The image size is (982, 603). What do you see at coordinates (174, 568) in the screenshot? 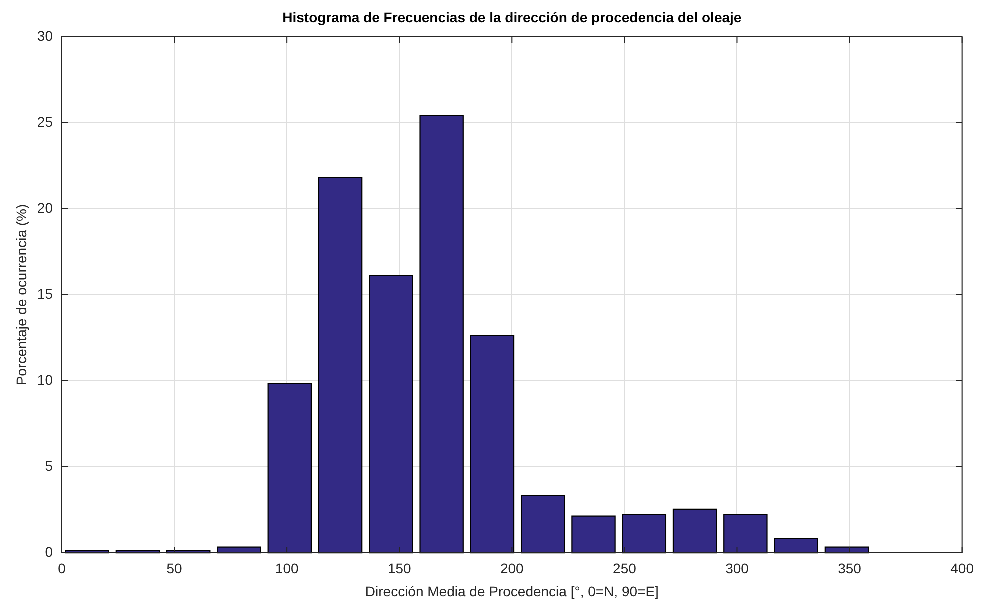
I see `x-tick-label: 50` at bounding box center [174, 568].